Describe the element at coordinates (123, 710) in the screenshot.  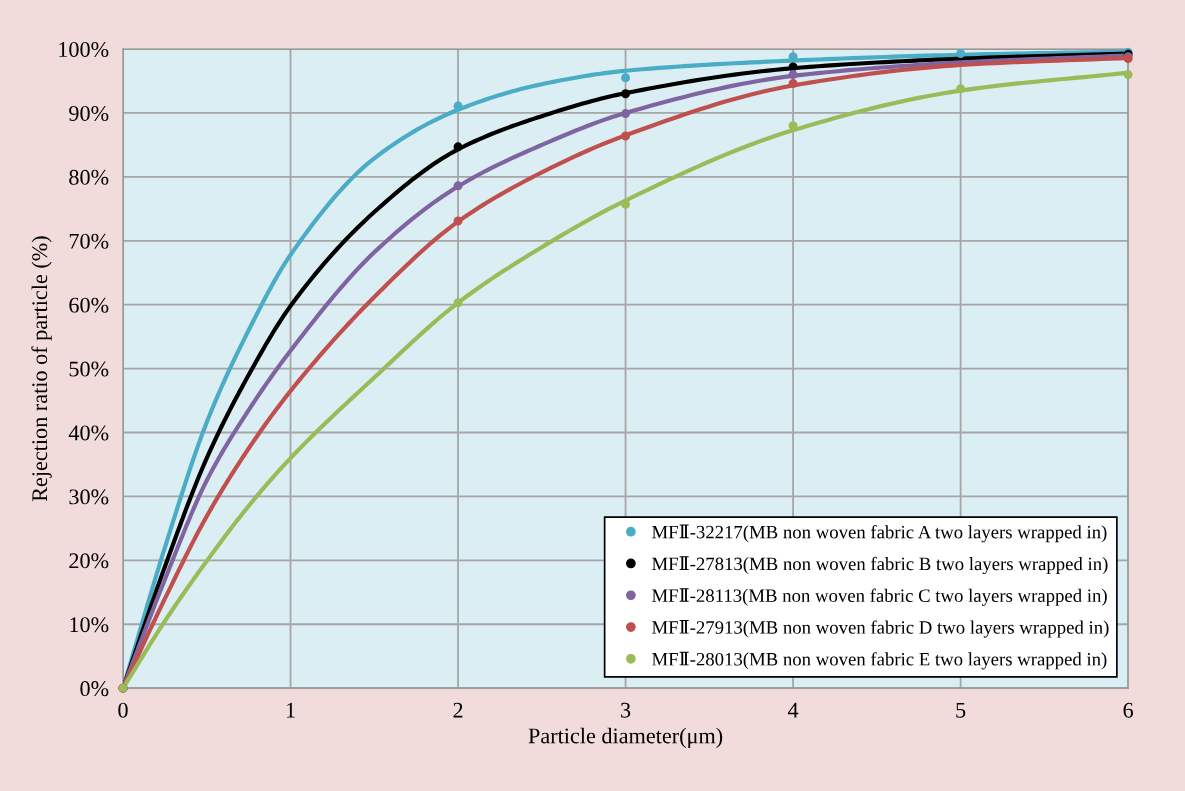
I see `x-tick-label: 0` at that location.